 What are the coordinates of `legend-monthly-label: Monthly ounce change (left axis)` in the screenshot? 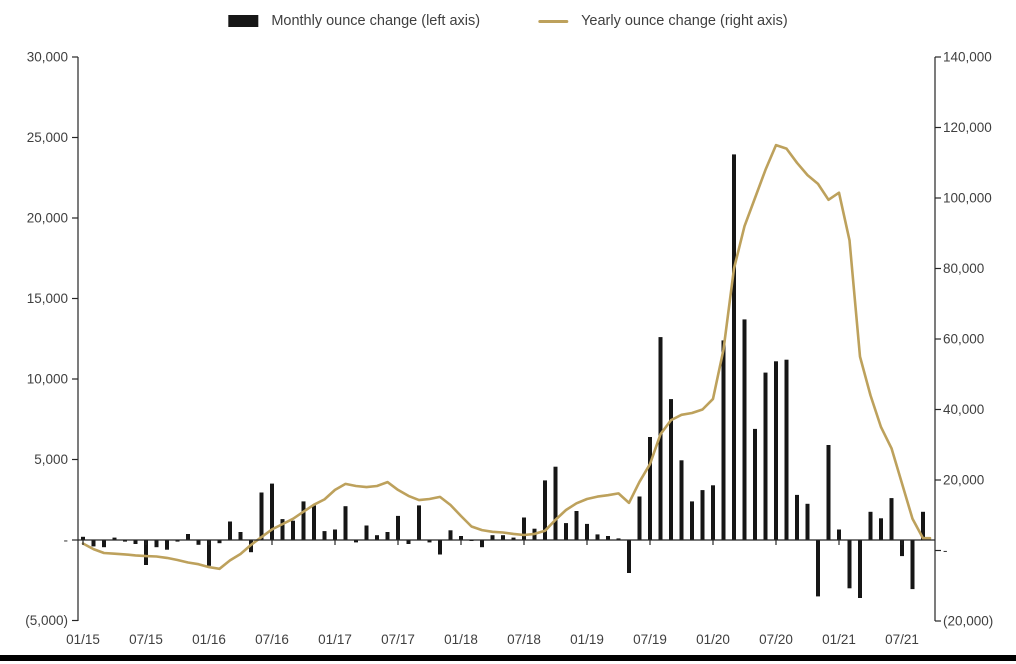 It's located at (376, 21).